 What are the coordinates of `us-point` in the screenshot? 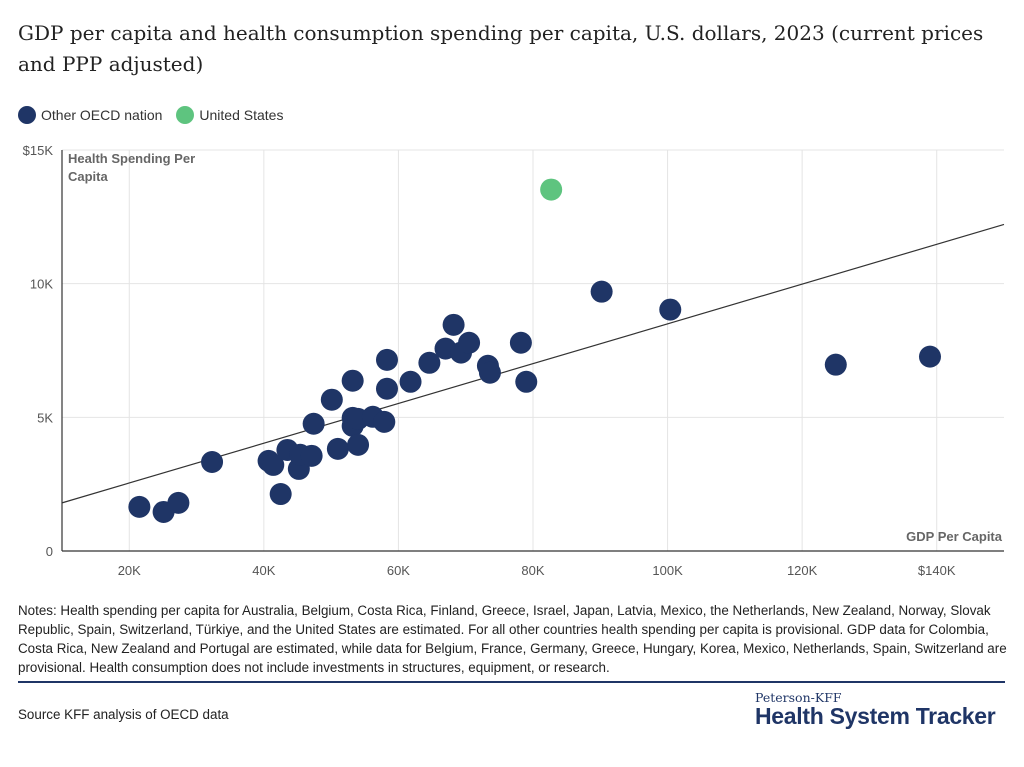 It's located at (551, 189).